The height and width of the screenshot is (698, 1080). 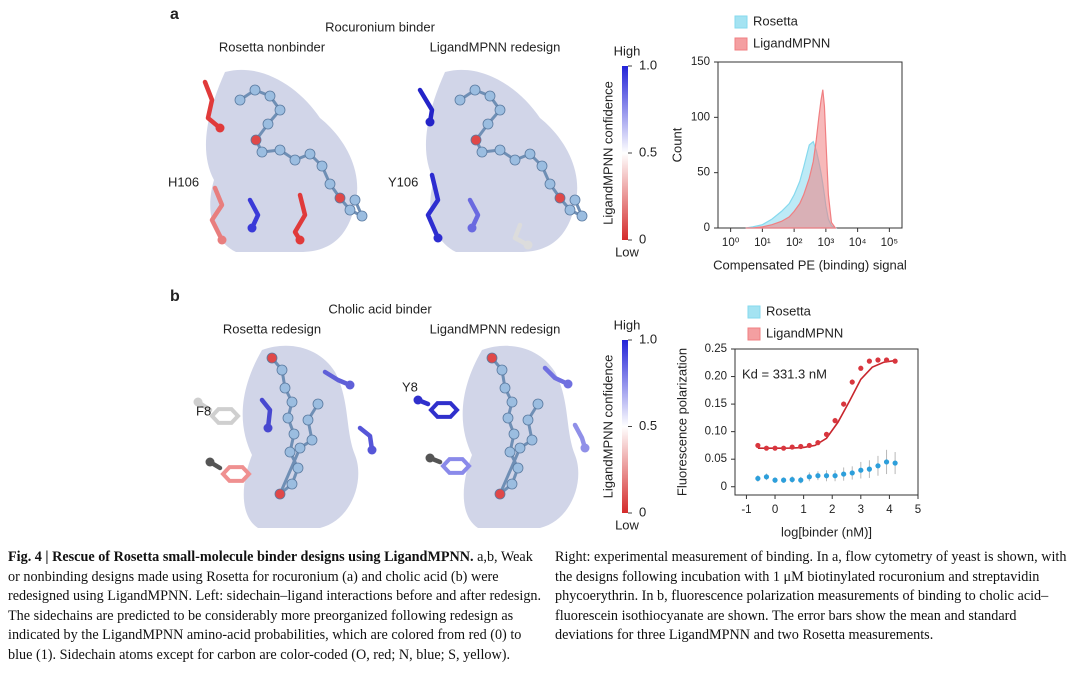 I want to click on x-tick-label: 10³, so click(x=826, y=243).